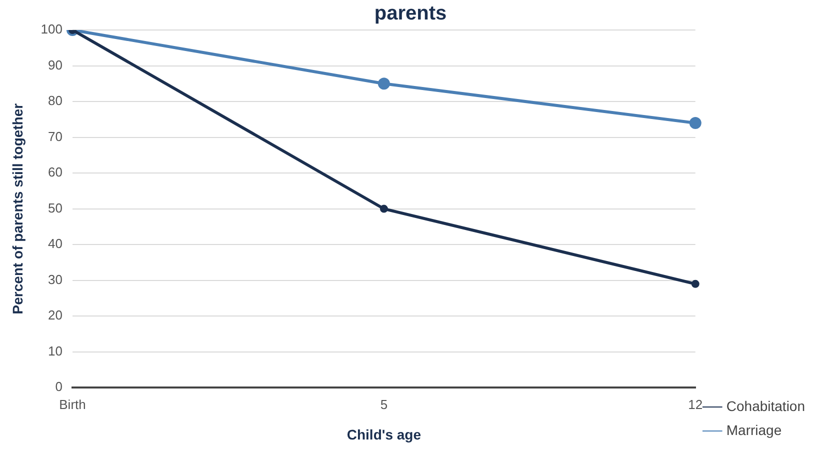 The height and width of the screenshot is (452, 819). What do you see at coordinates (754, 430) in the screenshot?
I see `legend-label: Marriage` at bounding box center [754, 430].